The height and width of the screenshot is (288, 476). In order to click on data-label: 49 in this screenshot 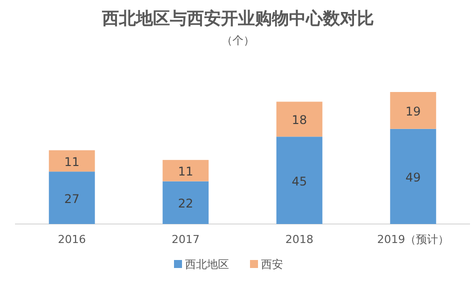, I will do `click(413, 177)`.